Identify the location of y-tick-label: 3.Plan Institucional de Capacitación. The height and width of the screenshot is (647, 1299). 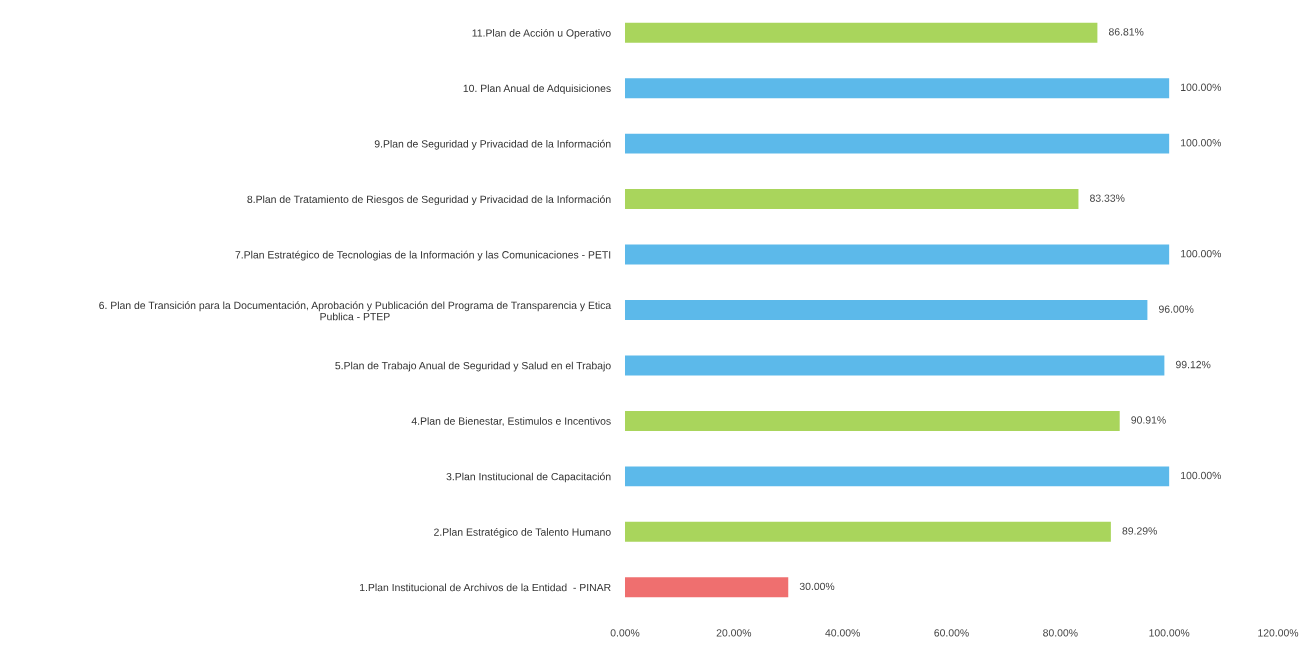
(528, 477).